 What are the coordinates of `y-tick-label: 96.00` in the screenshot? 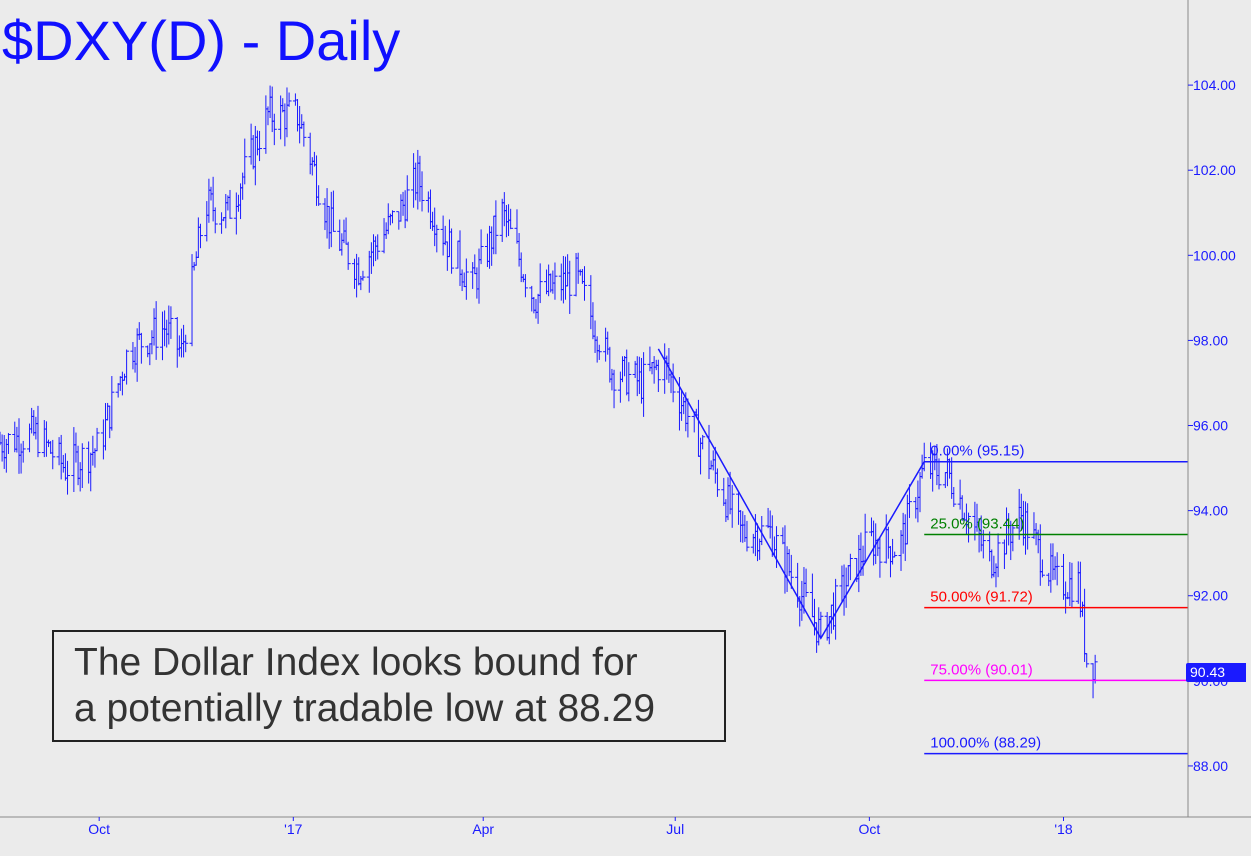 It's located at (1210, 426).